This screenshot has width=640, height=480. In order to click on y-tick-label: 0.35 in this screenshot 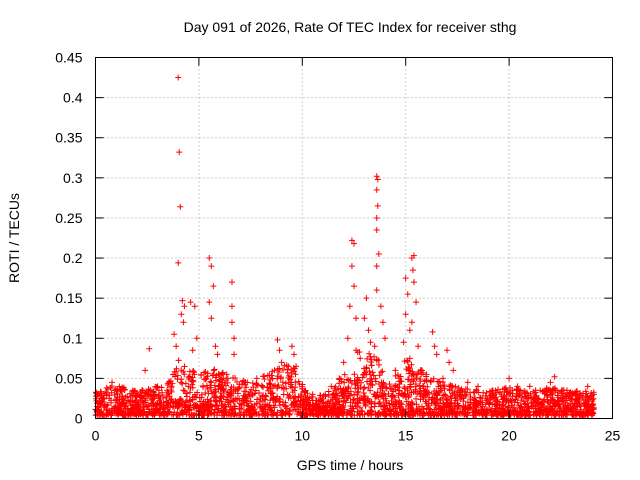, I will do `click(68, 138)`.